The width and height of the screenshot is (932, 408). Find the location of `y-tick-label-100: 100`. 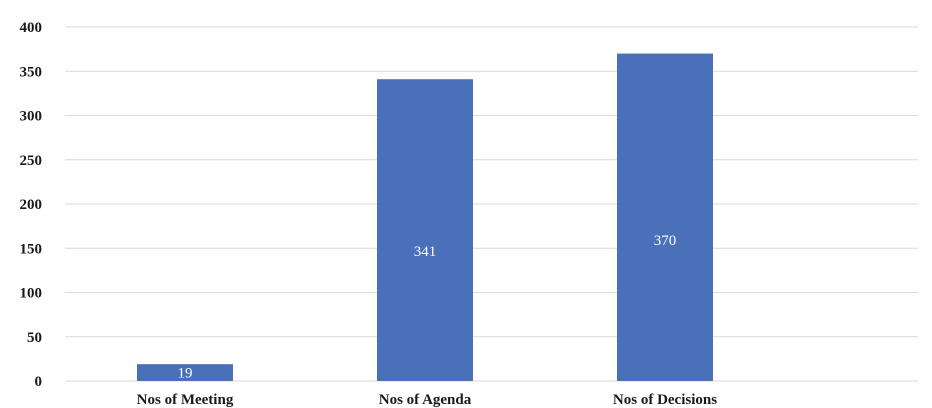

y-tick-label-100: 100 is located at coordinates (31, 294).